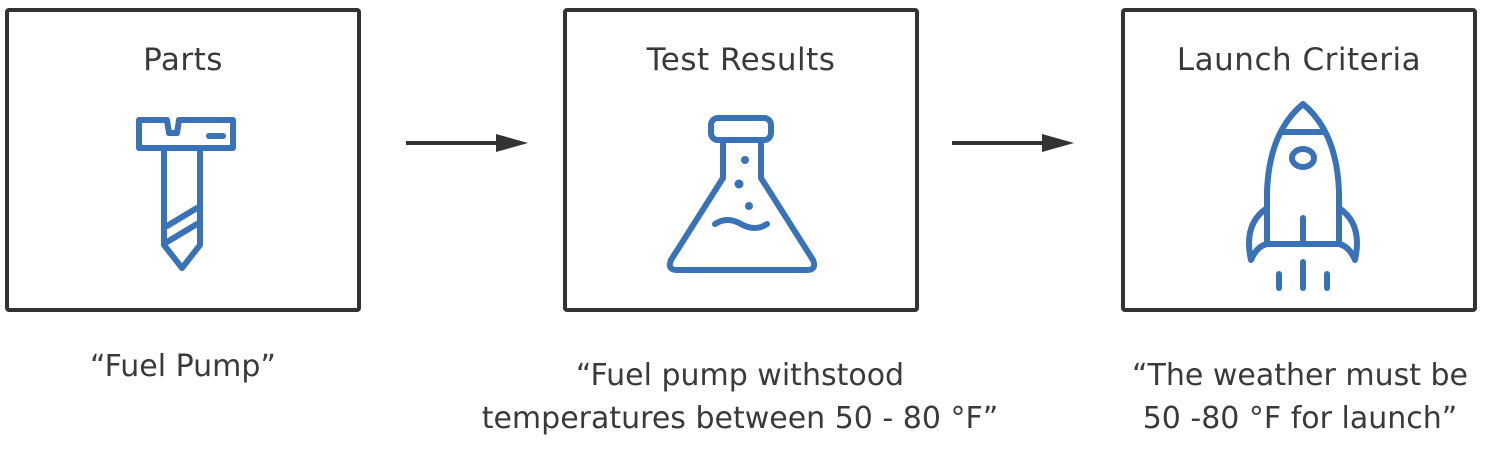  I want to click on parts-title: Parts, so click(183, 60).